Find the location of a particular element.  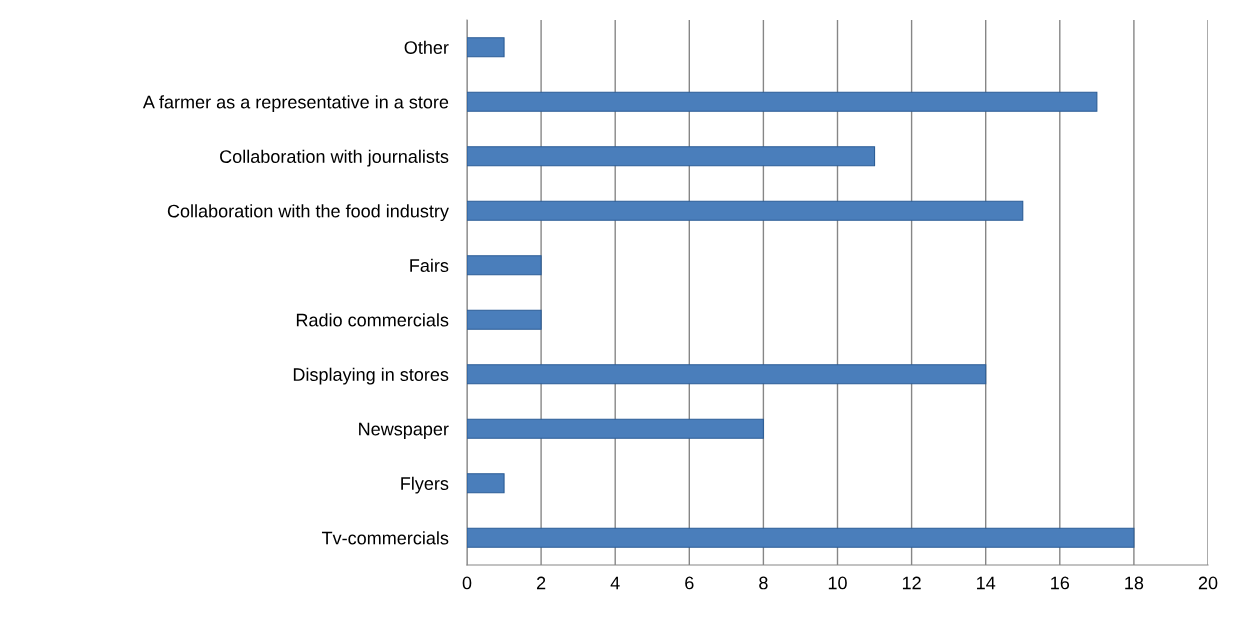

y-tick-label: Flyers is located at coordinates (425, 485).